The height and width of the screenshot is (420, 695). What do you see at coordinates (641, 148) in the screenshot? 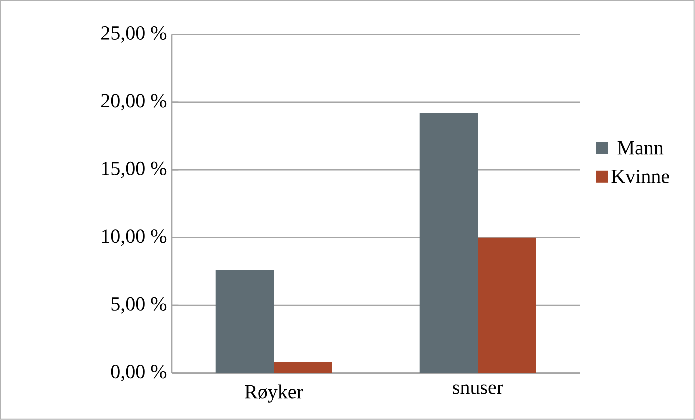
I see `legend-label: Mann` at bounding box center [641, 148].